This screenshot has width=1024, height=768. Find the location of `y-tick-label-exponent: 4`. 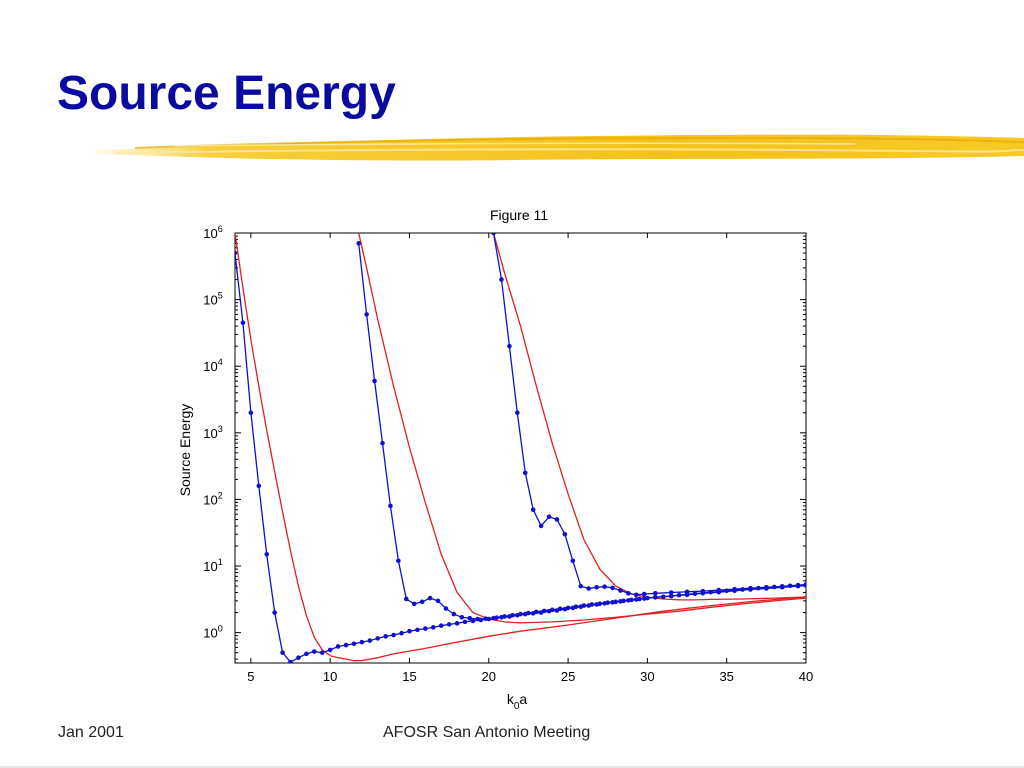

y-tick-label-exponent: 4 is located at coordinates (220, 362).